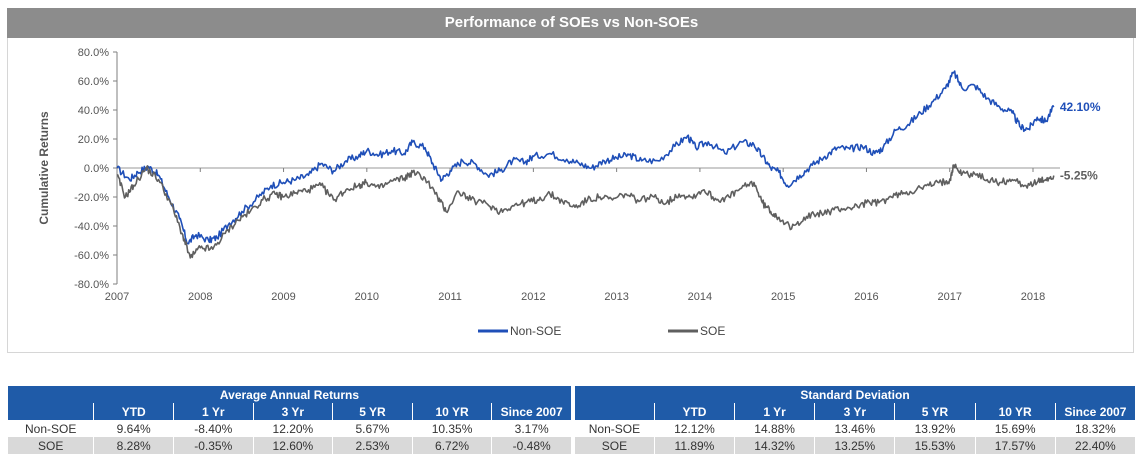 Image resolution: width=1141 pixels, height=475 pixels. Describe the element at coordinates (712, 331) in the screenshot. I see `legend-label: SOE` at that location.